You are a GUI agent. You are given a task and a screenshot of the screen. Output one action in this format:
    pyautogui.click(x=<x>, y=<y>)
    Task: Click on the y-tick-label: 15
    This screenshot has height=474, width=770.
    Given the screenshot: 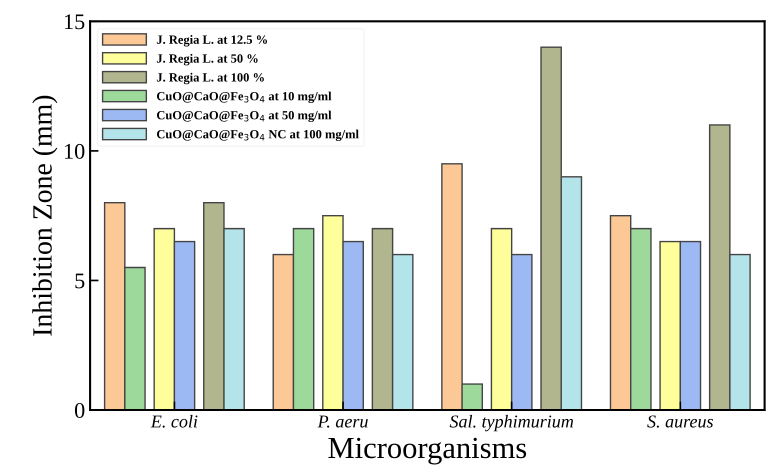 What is the action you would take?
    pyautogui.click(x=74, y=22)
    